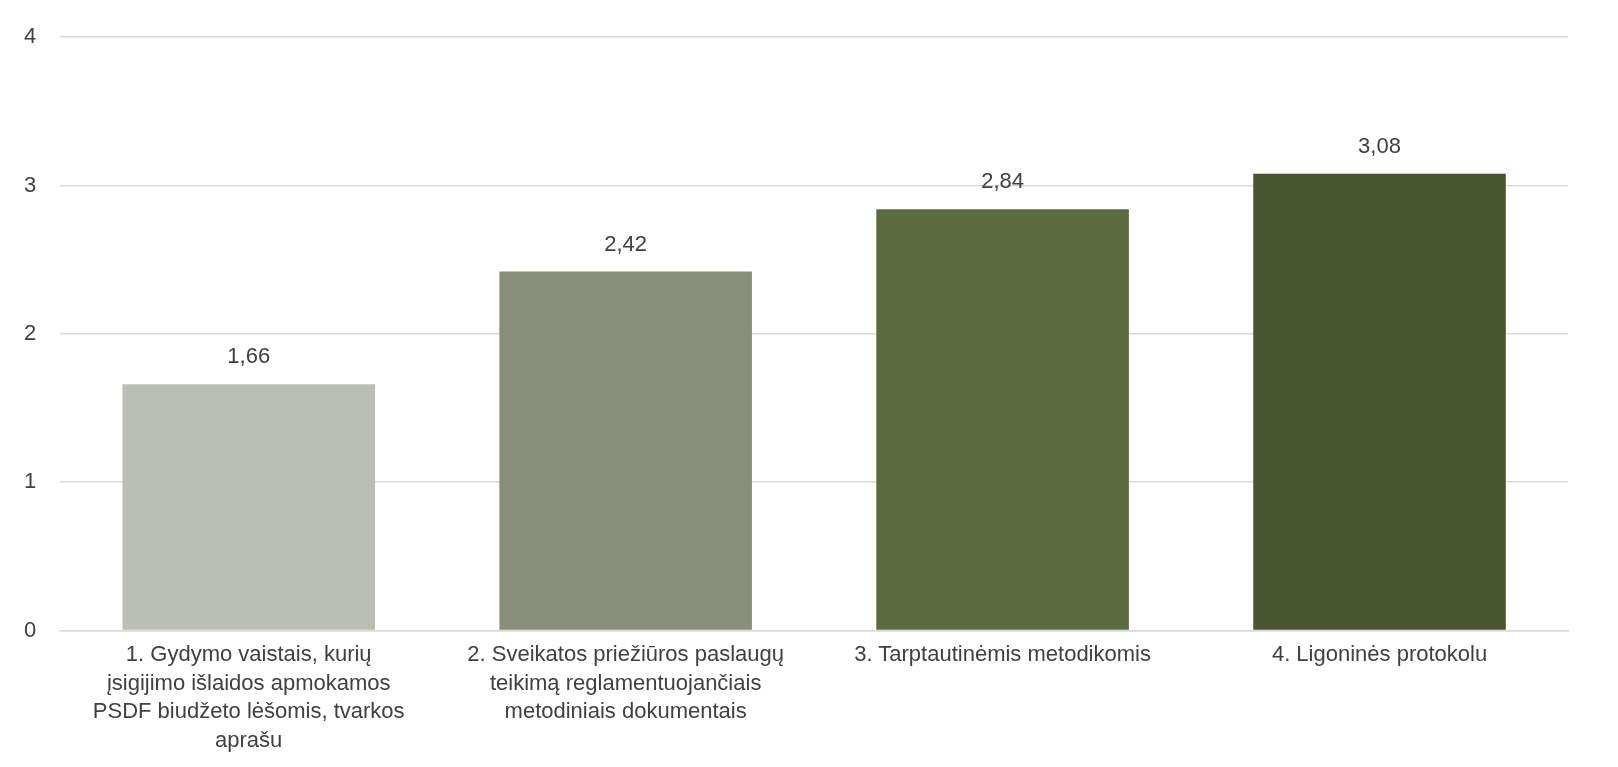 The height and width of the screenshot is (767, 1618). I want to click on y-tick-label: 0, so click(30, 629).